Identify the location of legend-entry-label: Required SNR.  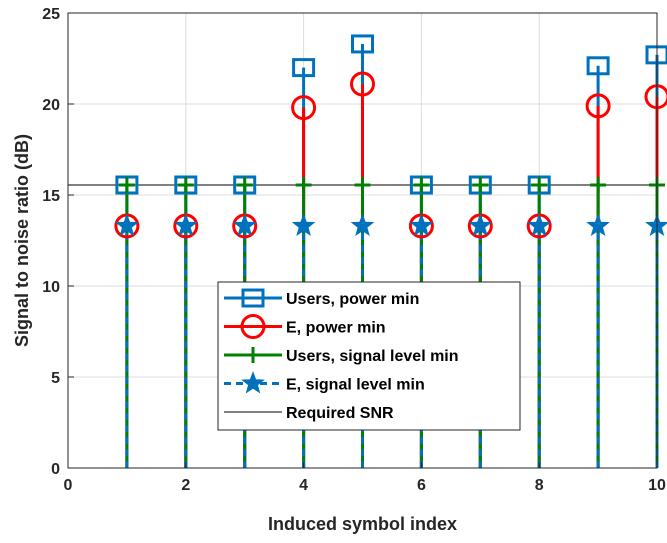
(340, 413).